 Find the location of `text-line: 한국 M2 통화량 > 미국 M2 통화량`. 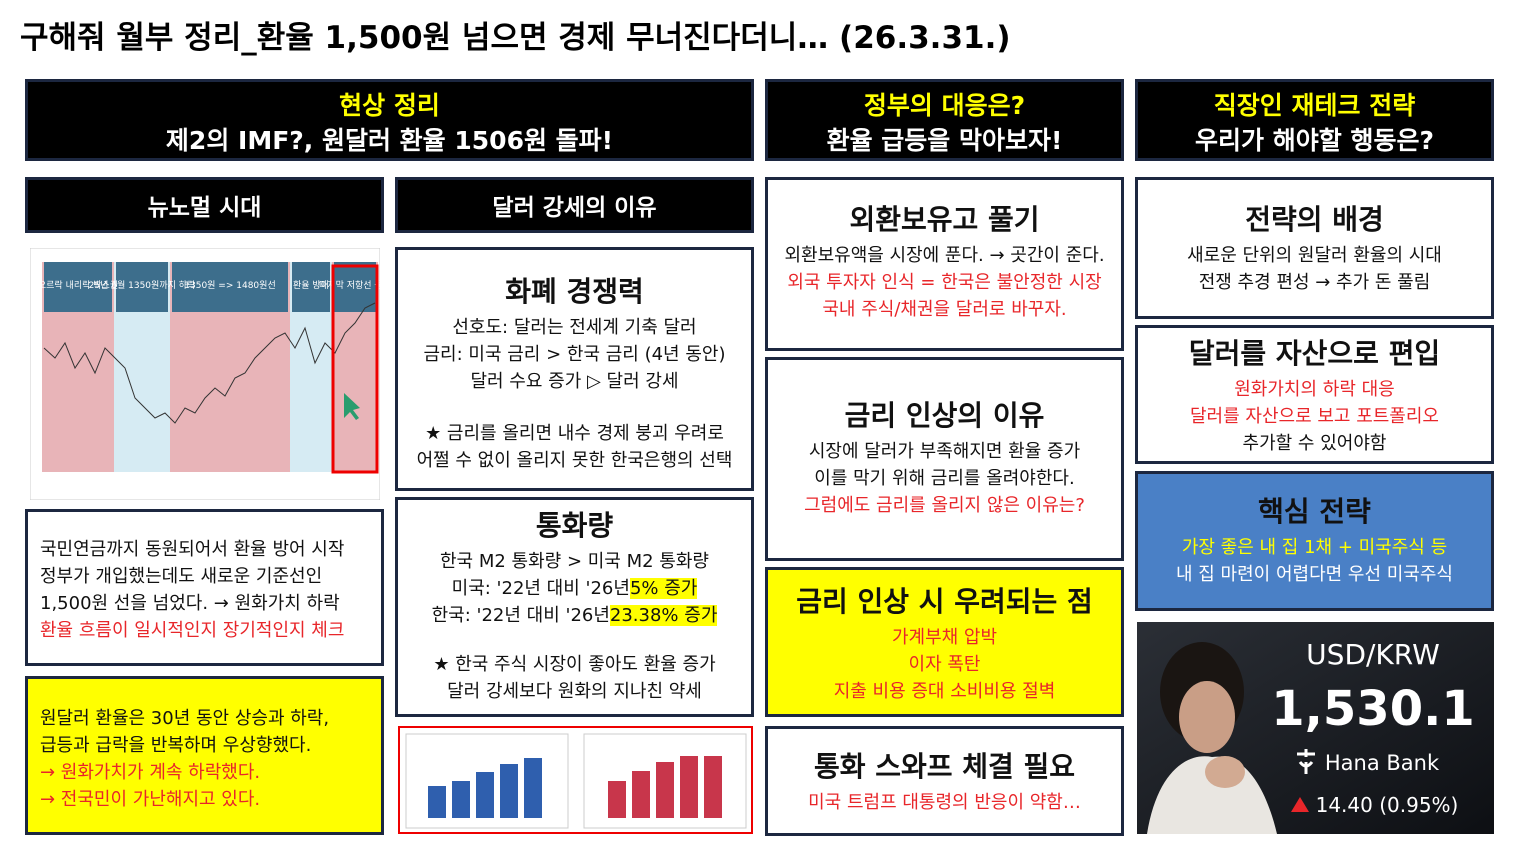

text-line: 한국 M2 통화량 > 미국 M2 통화량 is located at coordinates (574, 561).